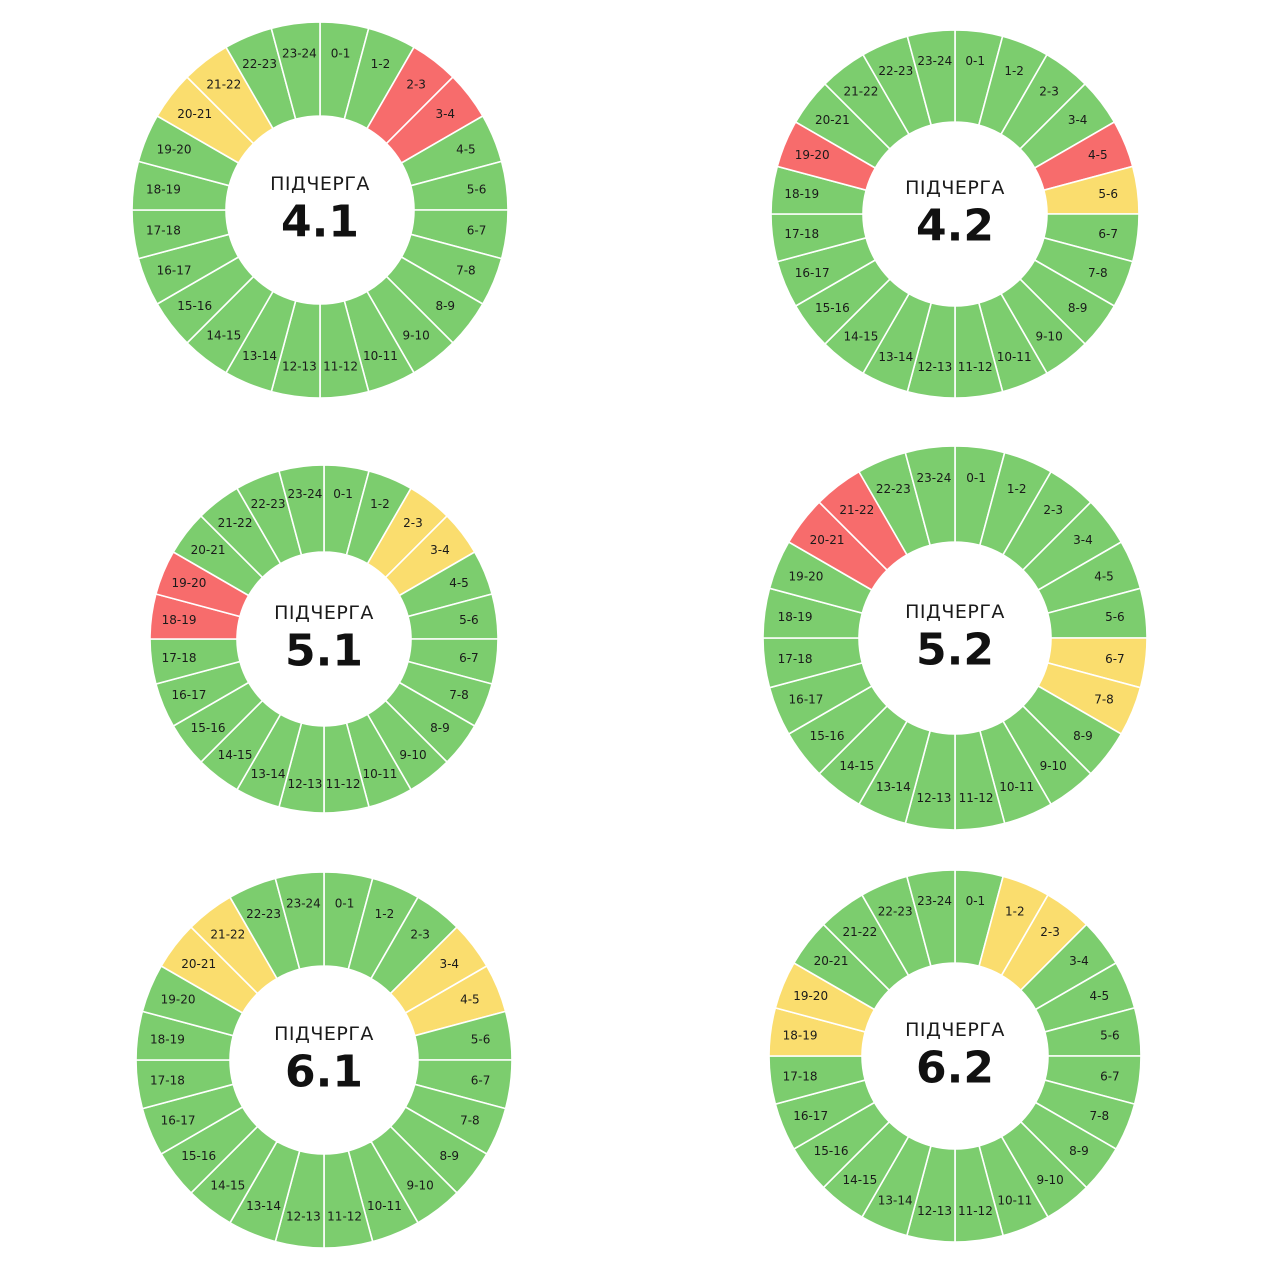  Describe the element at coordinates (381, 64) in the screenshot. I see `hour-label-1-2: 1-2` at that location.